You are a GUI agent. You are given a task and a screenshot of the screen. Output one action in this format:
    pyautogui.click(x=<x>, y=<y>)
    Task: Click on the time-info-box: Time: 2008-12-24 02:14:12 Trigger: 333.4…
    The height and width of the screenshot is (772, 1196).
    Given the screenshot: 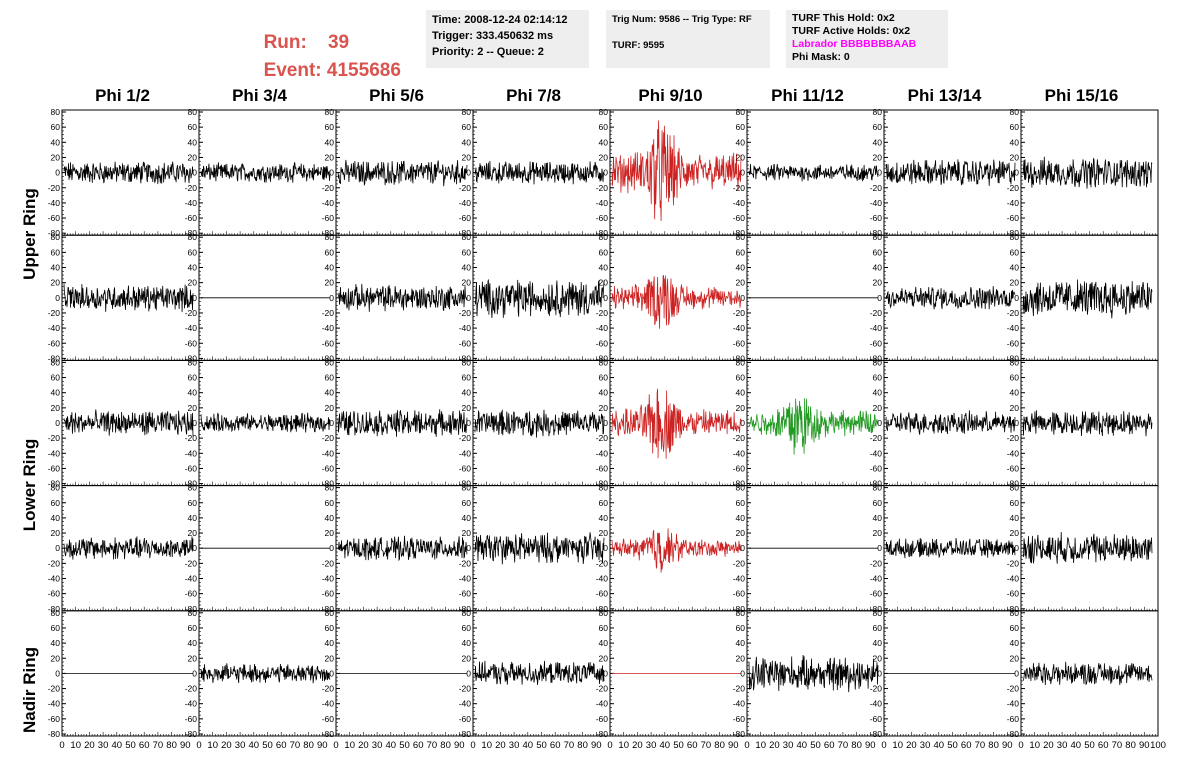 What is the action you would take?
    pyautogui.click(x=507, y=39)
    